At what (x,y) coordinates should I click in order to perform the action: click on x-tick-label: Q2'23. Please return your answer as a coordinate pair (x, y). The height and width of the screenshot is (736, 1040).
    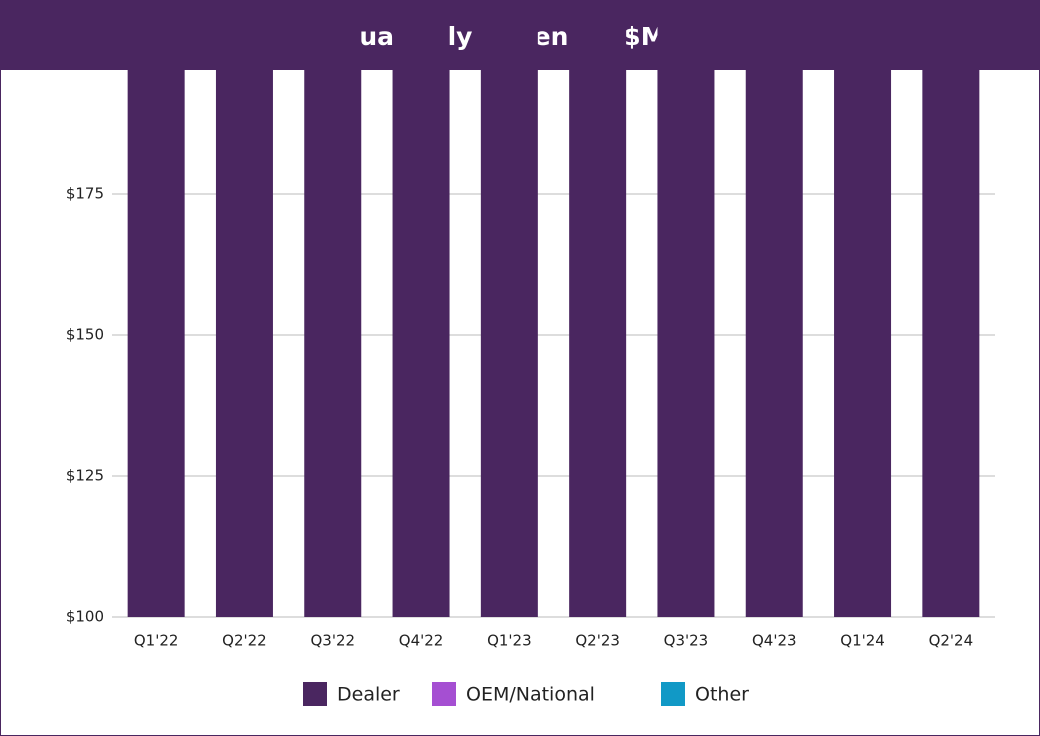
    Looking at the image, I should click on (597, 641).